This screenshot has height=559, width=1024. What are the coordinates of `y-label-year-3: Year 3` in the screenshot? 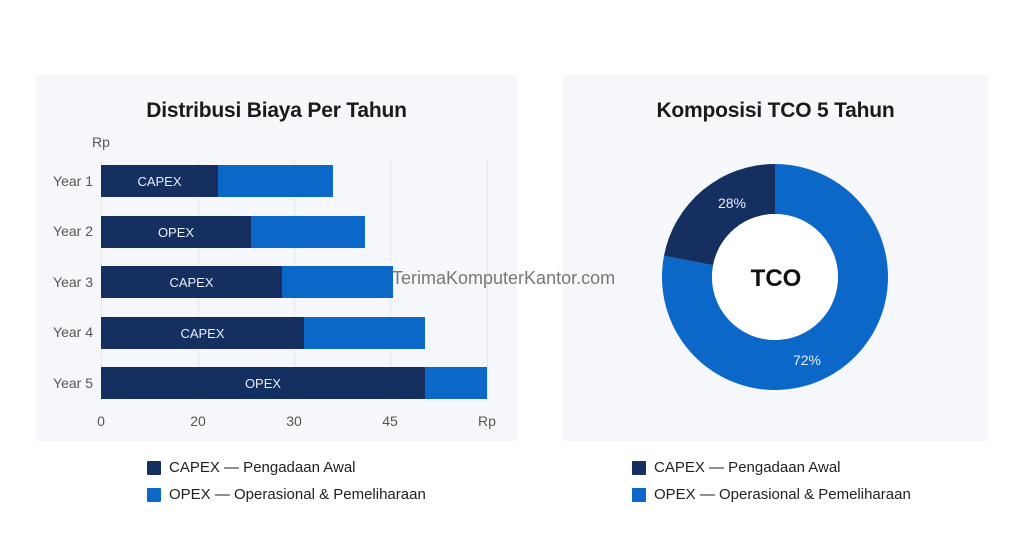 It's located at (73, 282).